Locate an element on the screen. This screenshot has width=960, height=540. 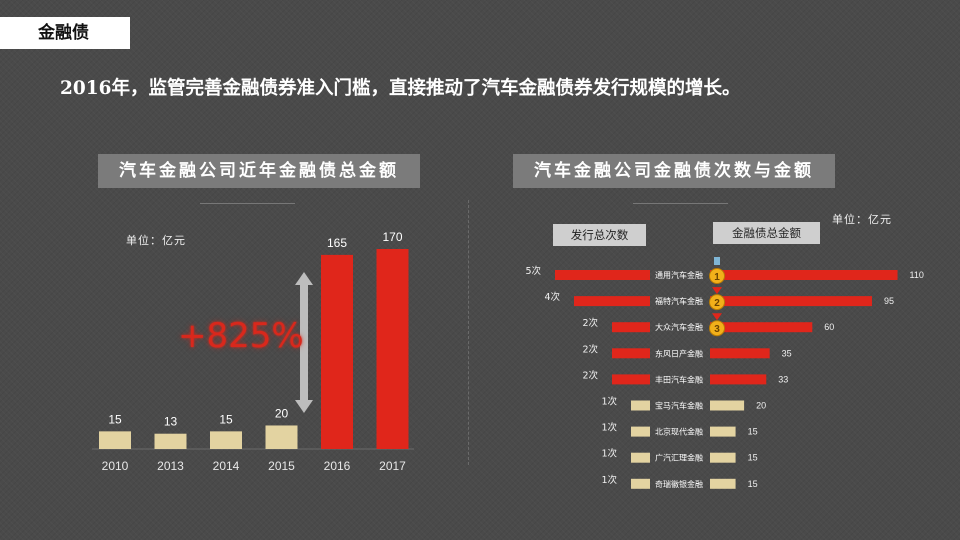
double-arrow-icon is located at coordinates (304, 342).